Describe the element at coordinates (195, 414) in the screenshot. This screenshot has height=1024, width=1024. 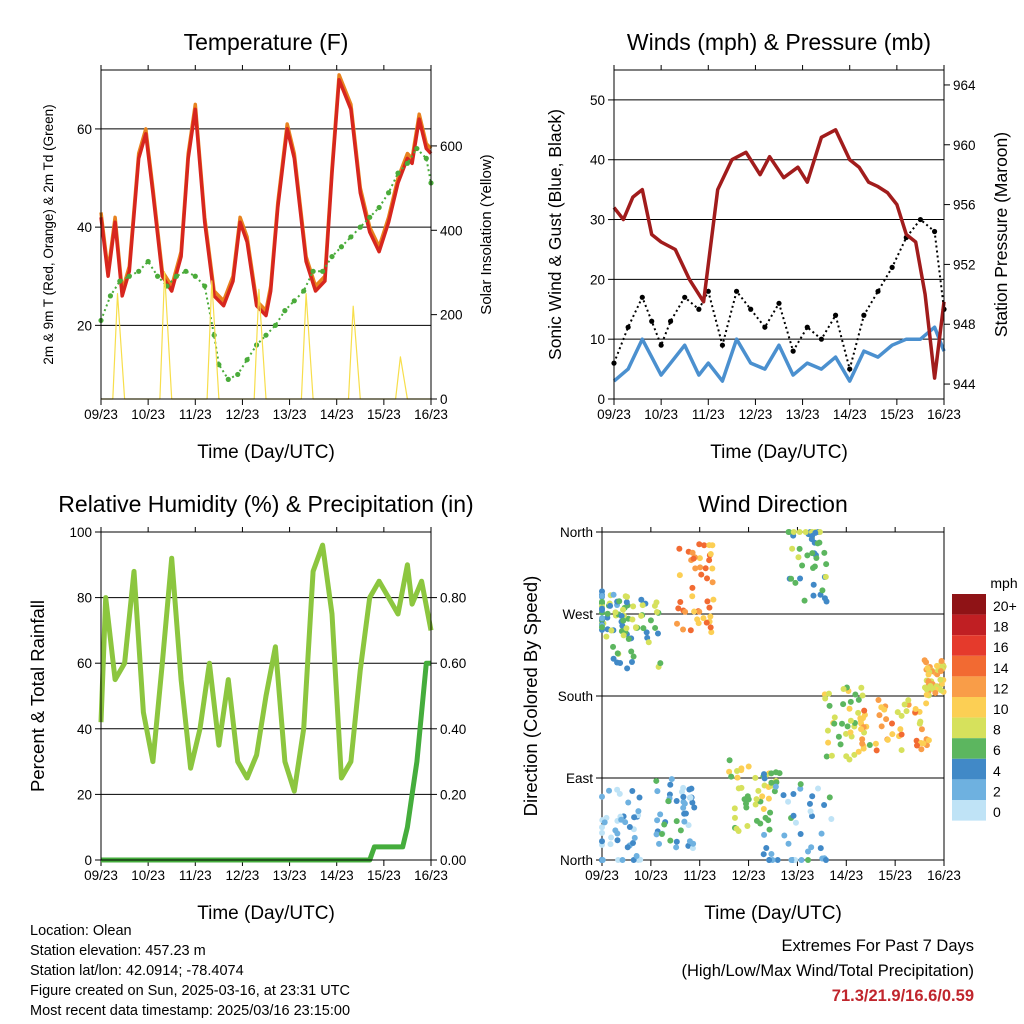
I see `temperature-xtick-label: 11/23` at that location.